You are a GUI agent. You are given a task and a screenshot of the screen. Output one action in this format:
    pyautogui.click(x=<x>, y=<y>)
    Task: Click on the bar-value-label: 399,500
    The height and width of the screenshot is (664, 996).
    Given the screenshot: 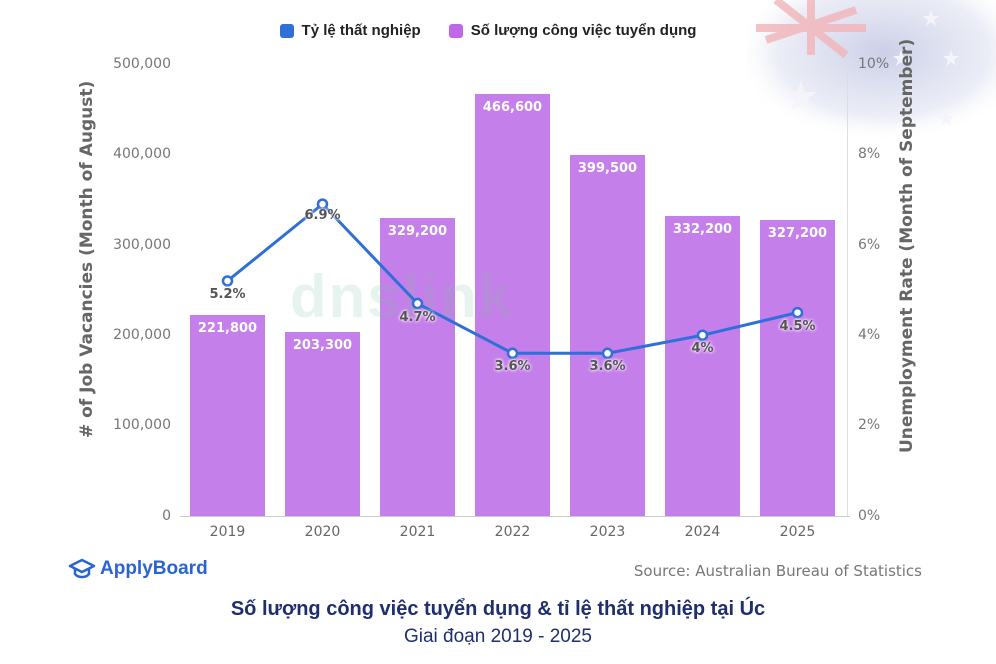 What is the action you would take?
    pyautogui.click(x=607, y=168)
    